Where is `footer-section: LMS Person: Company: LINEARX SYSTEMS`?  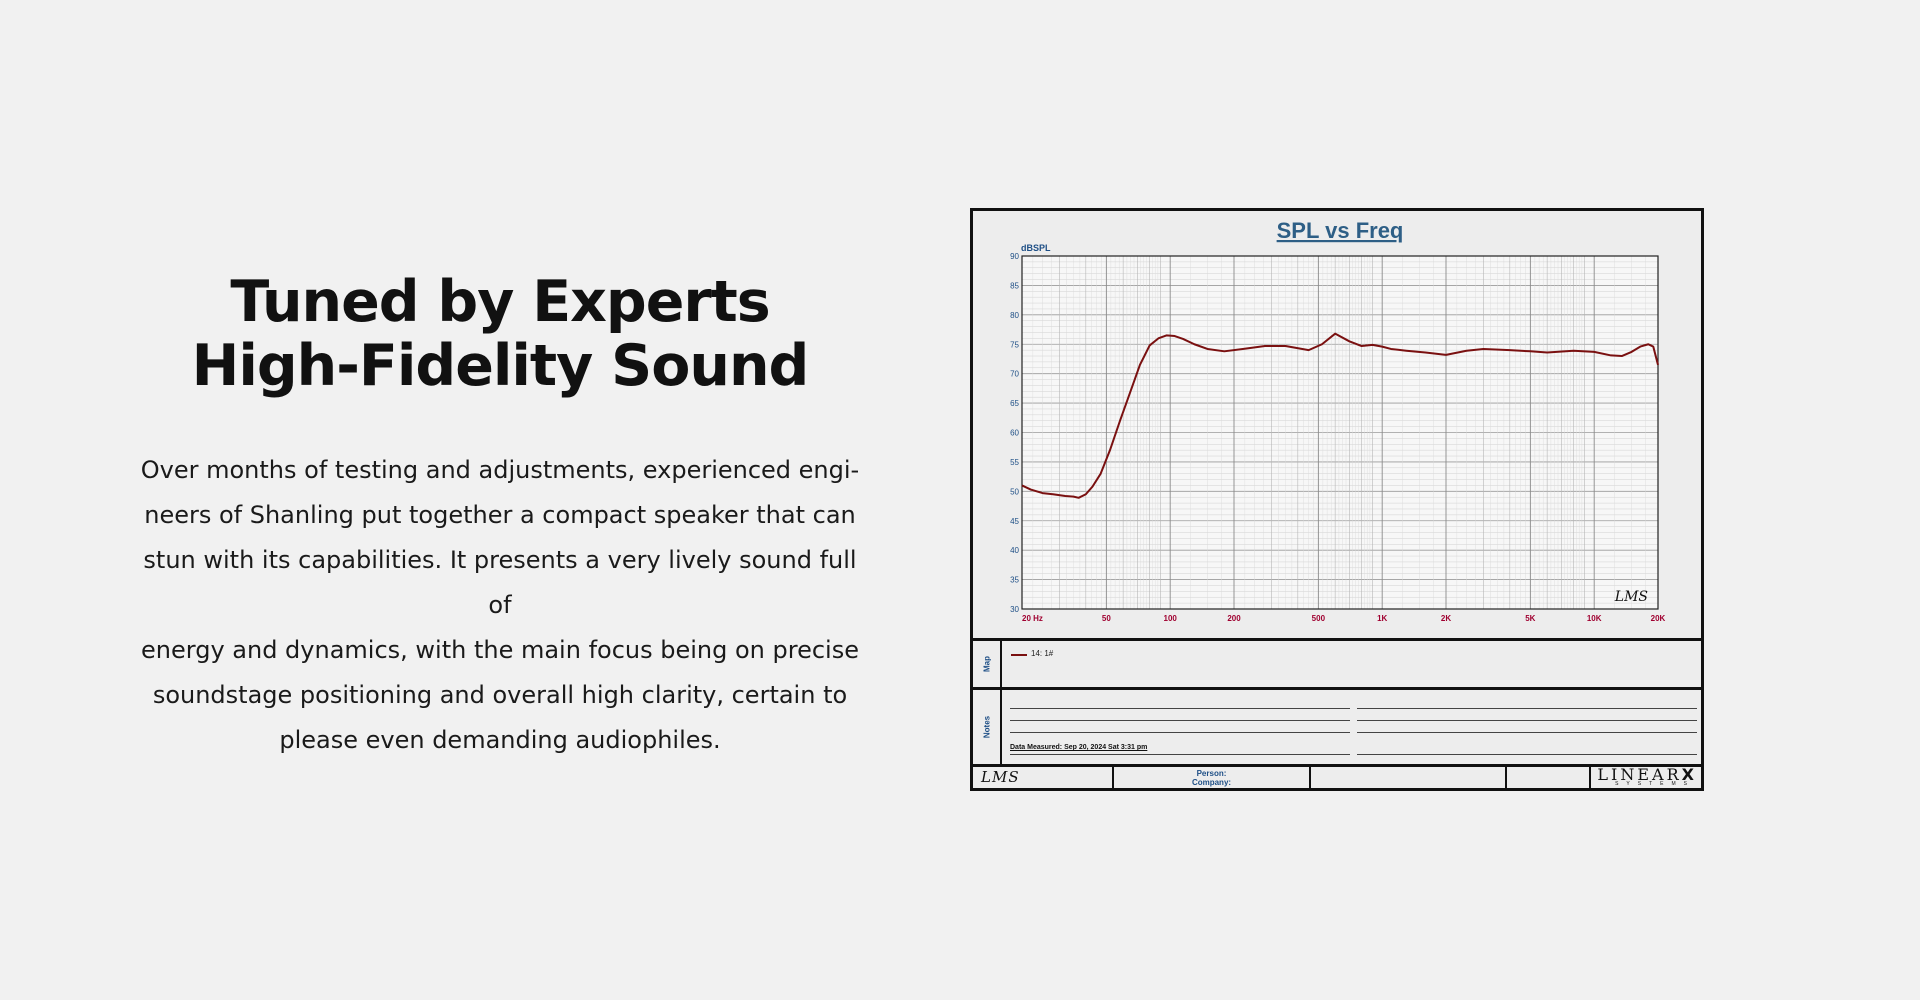
footer-section: LMS Person: Company: LINEARX SYSTEMS is located at coordinates (1337, 777).